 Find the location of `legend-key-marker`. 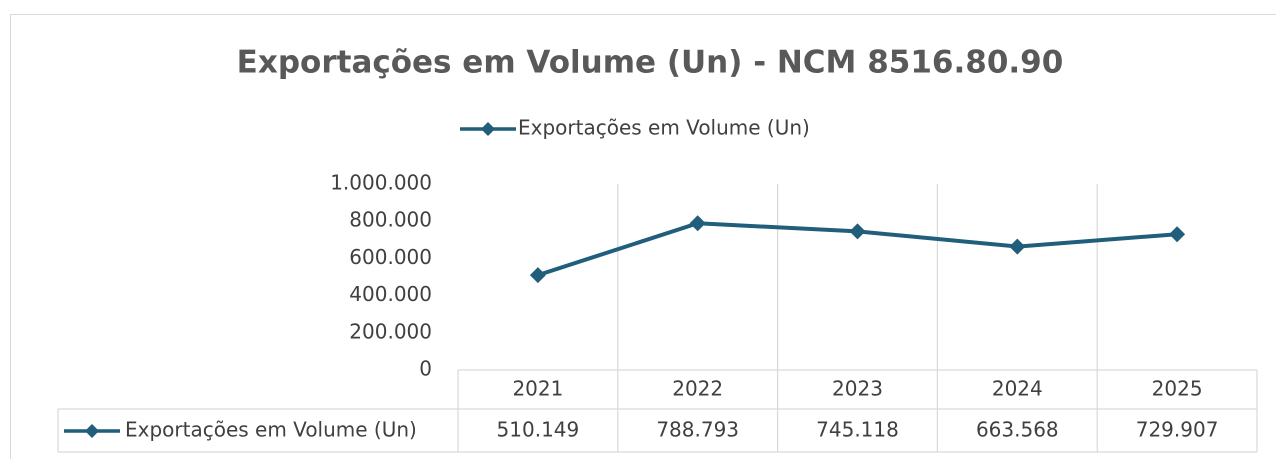

legend-key-marker is located at coordinates (488, 129).